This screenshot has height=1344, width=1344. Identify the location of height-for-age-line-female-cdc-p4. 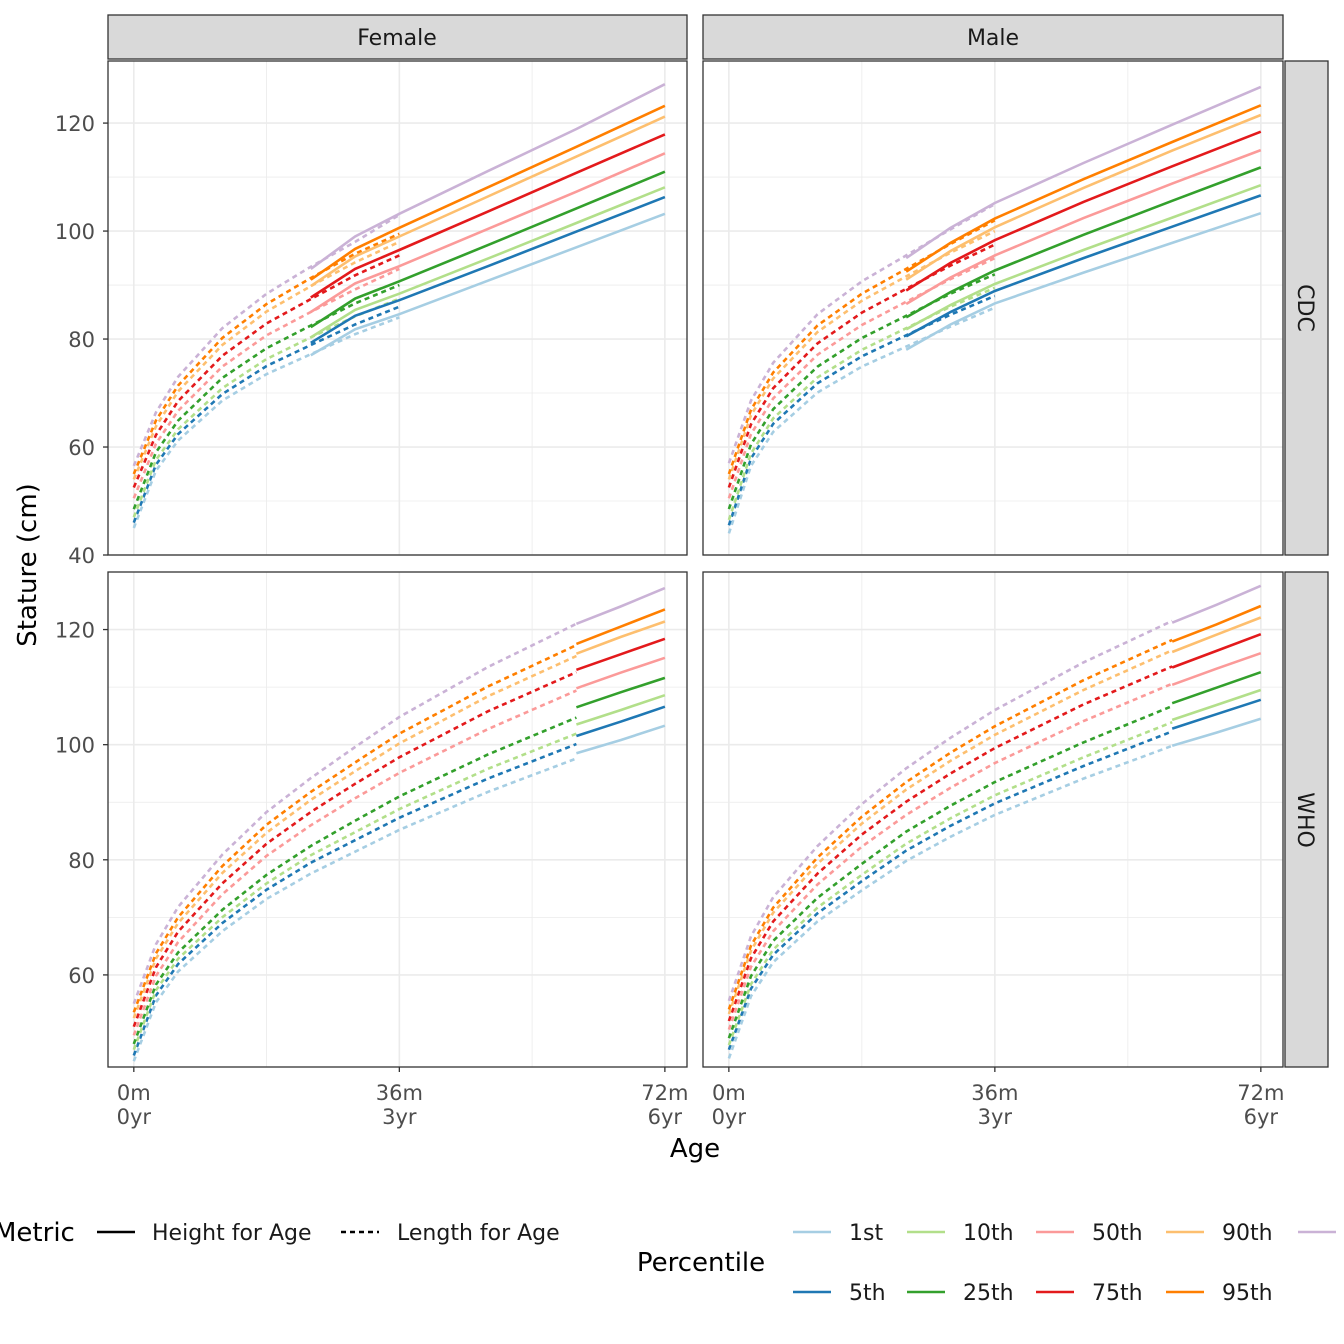
(488, 233).